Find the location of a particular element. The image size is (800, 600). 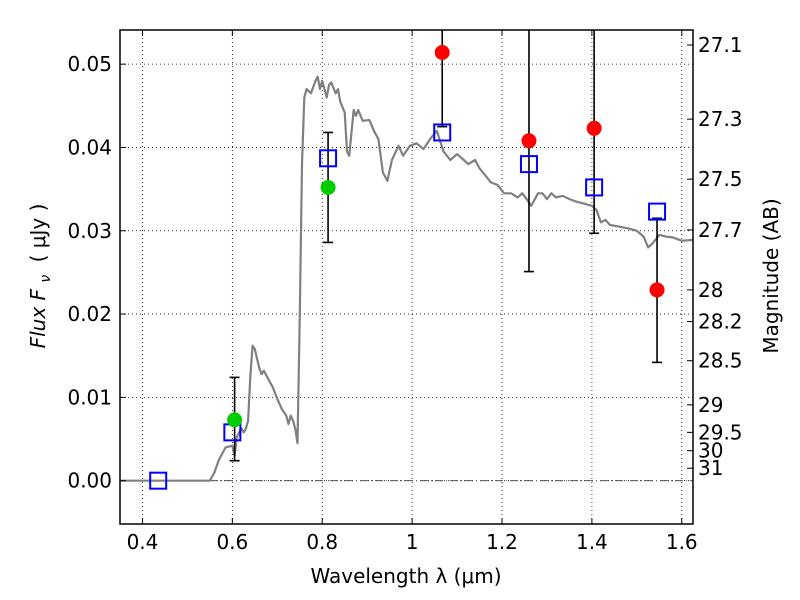

x-tick-label: 1.6 is located at coordinates (682, 542).